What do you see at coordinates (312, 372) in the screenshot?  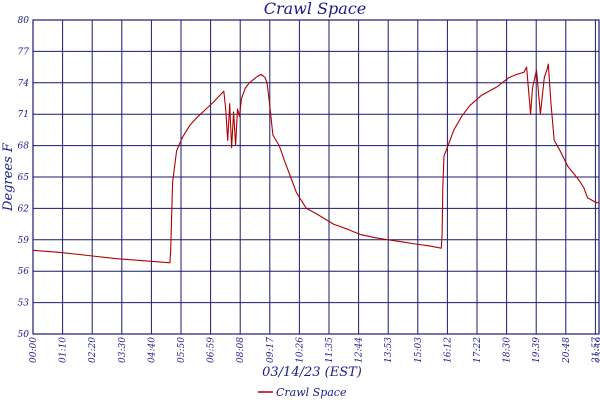 I see `x-axis-label: 03/14/23 (EST)` at bounding box center [312, 372].